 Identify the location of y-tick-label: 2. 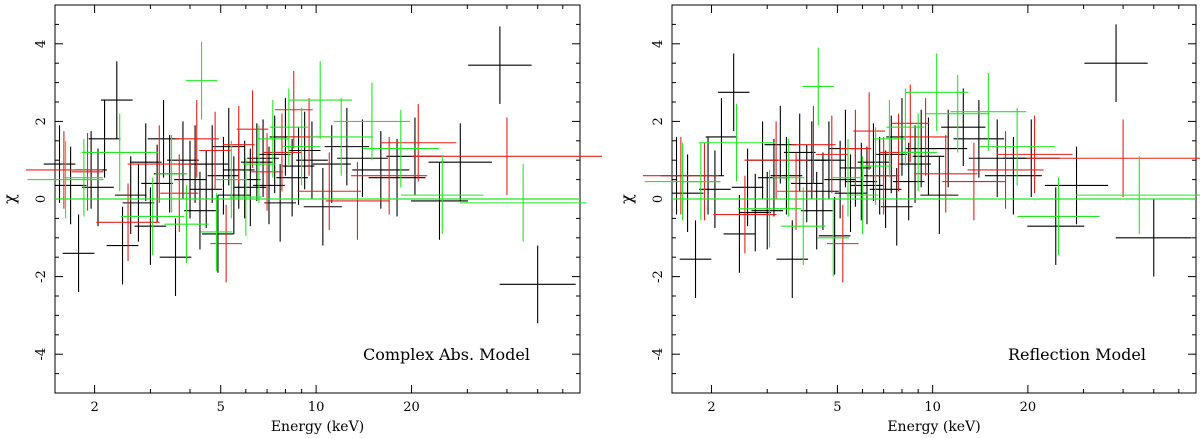
(658, 121).